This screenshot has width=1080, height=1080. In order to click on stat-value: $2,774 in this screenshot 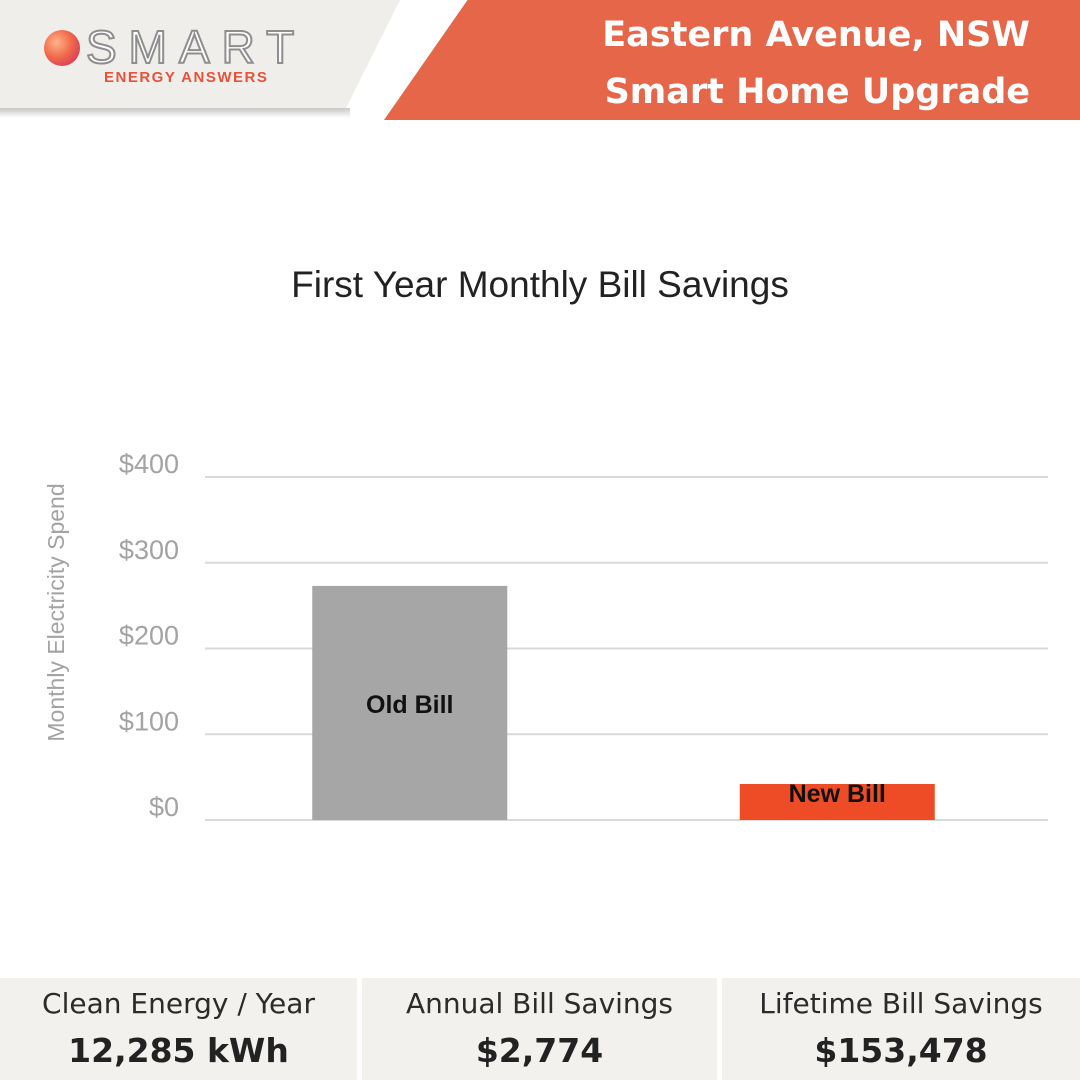, I will do `click(539, 1050)`.